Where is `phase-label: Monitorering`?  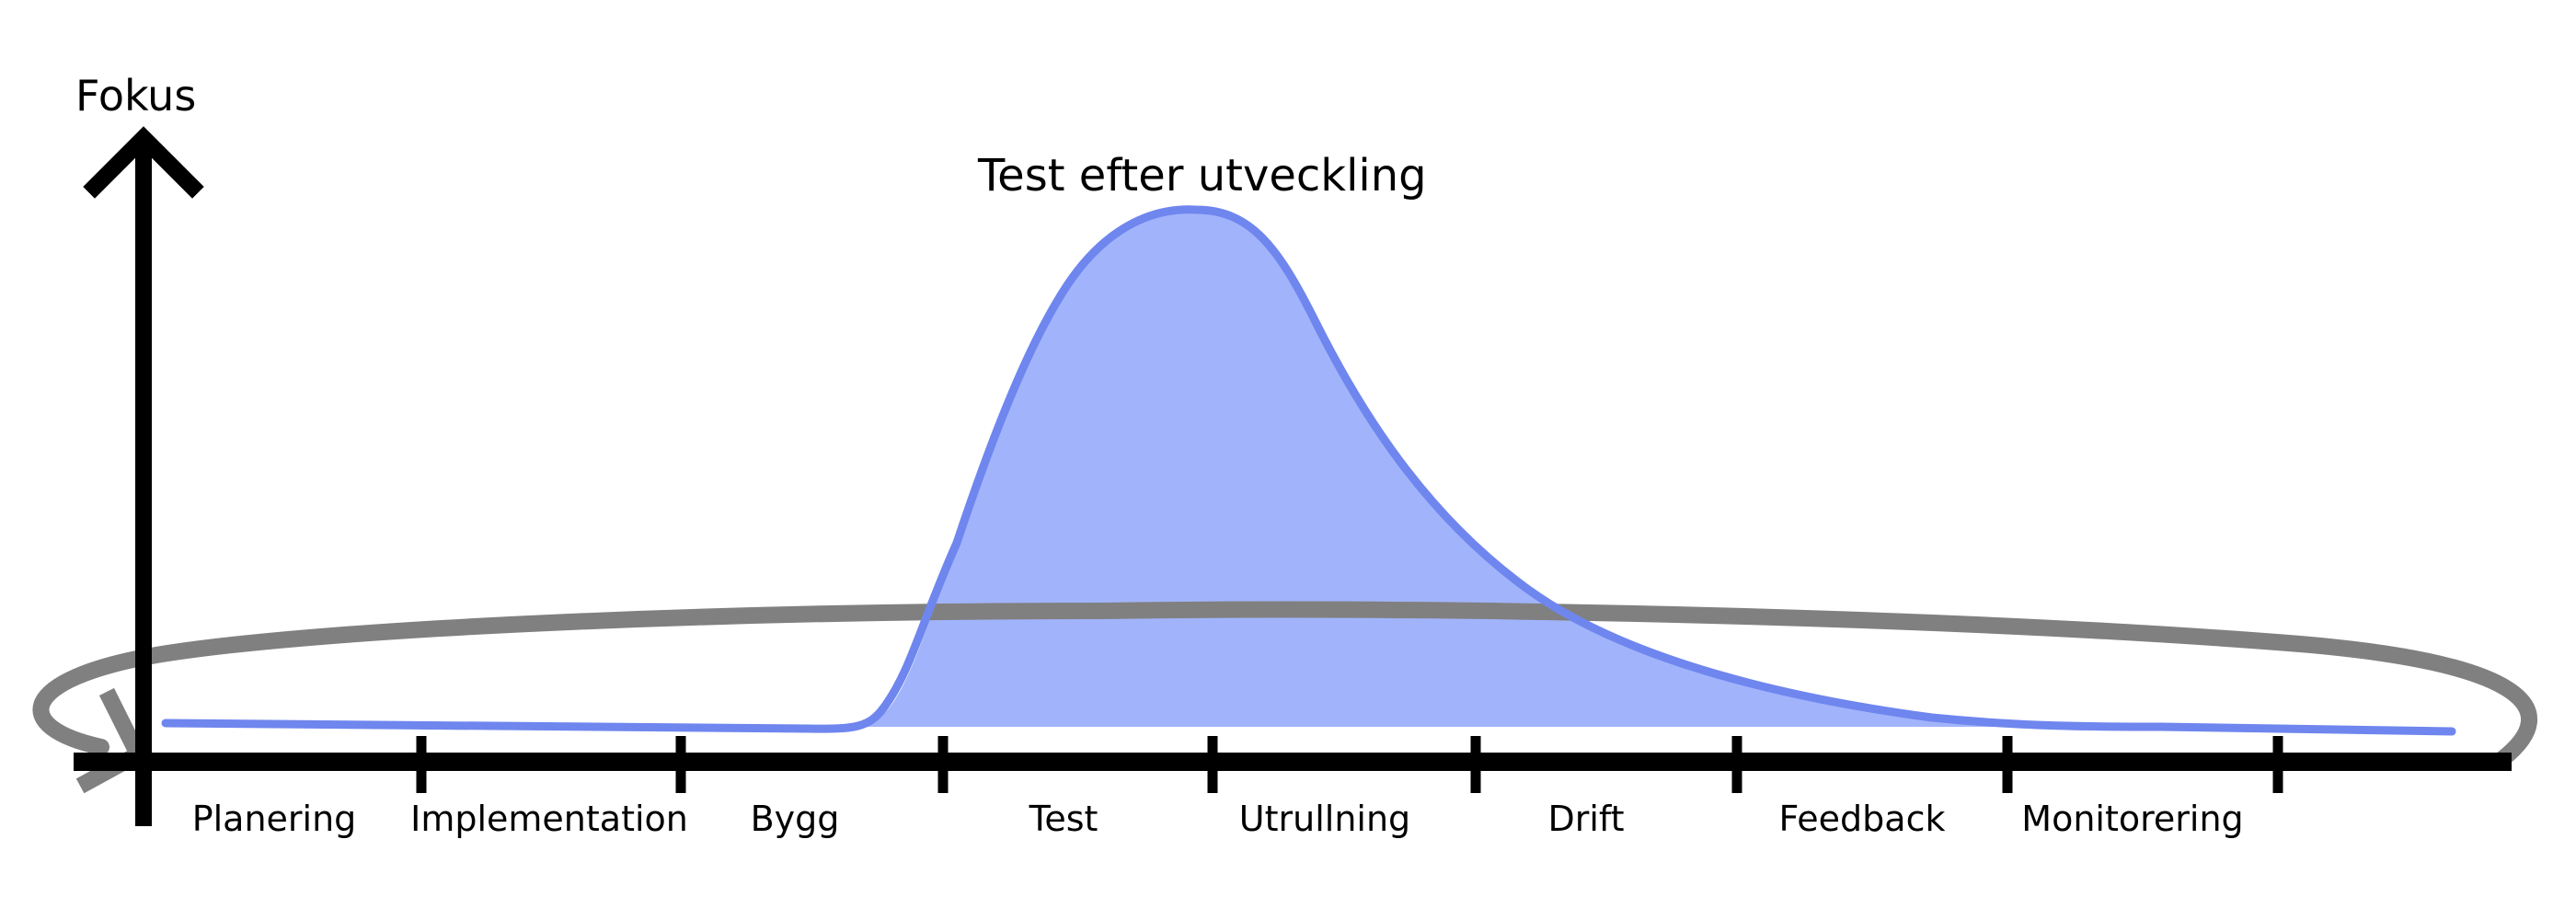
phase-label: Monitorering is located at coordinates (2132, 819).